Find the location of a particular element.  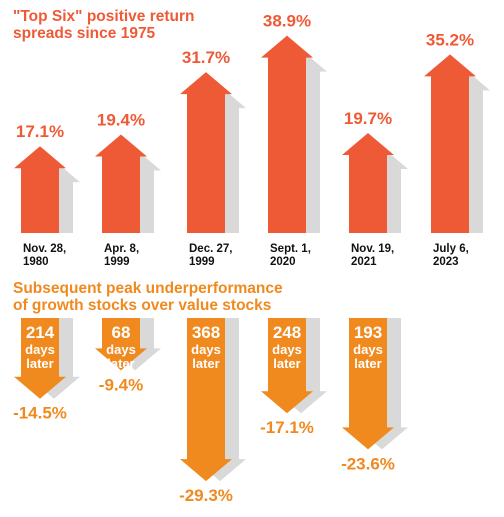

days-word-3: days is located at coordinates (287, 349).